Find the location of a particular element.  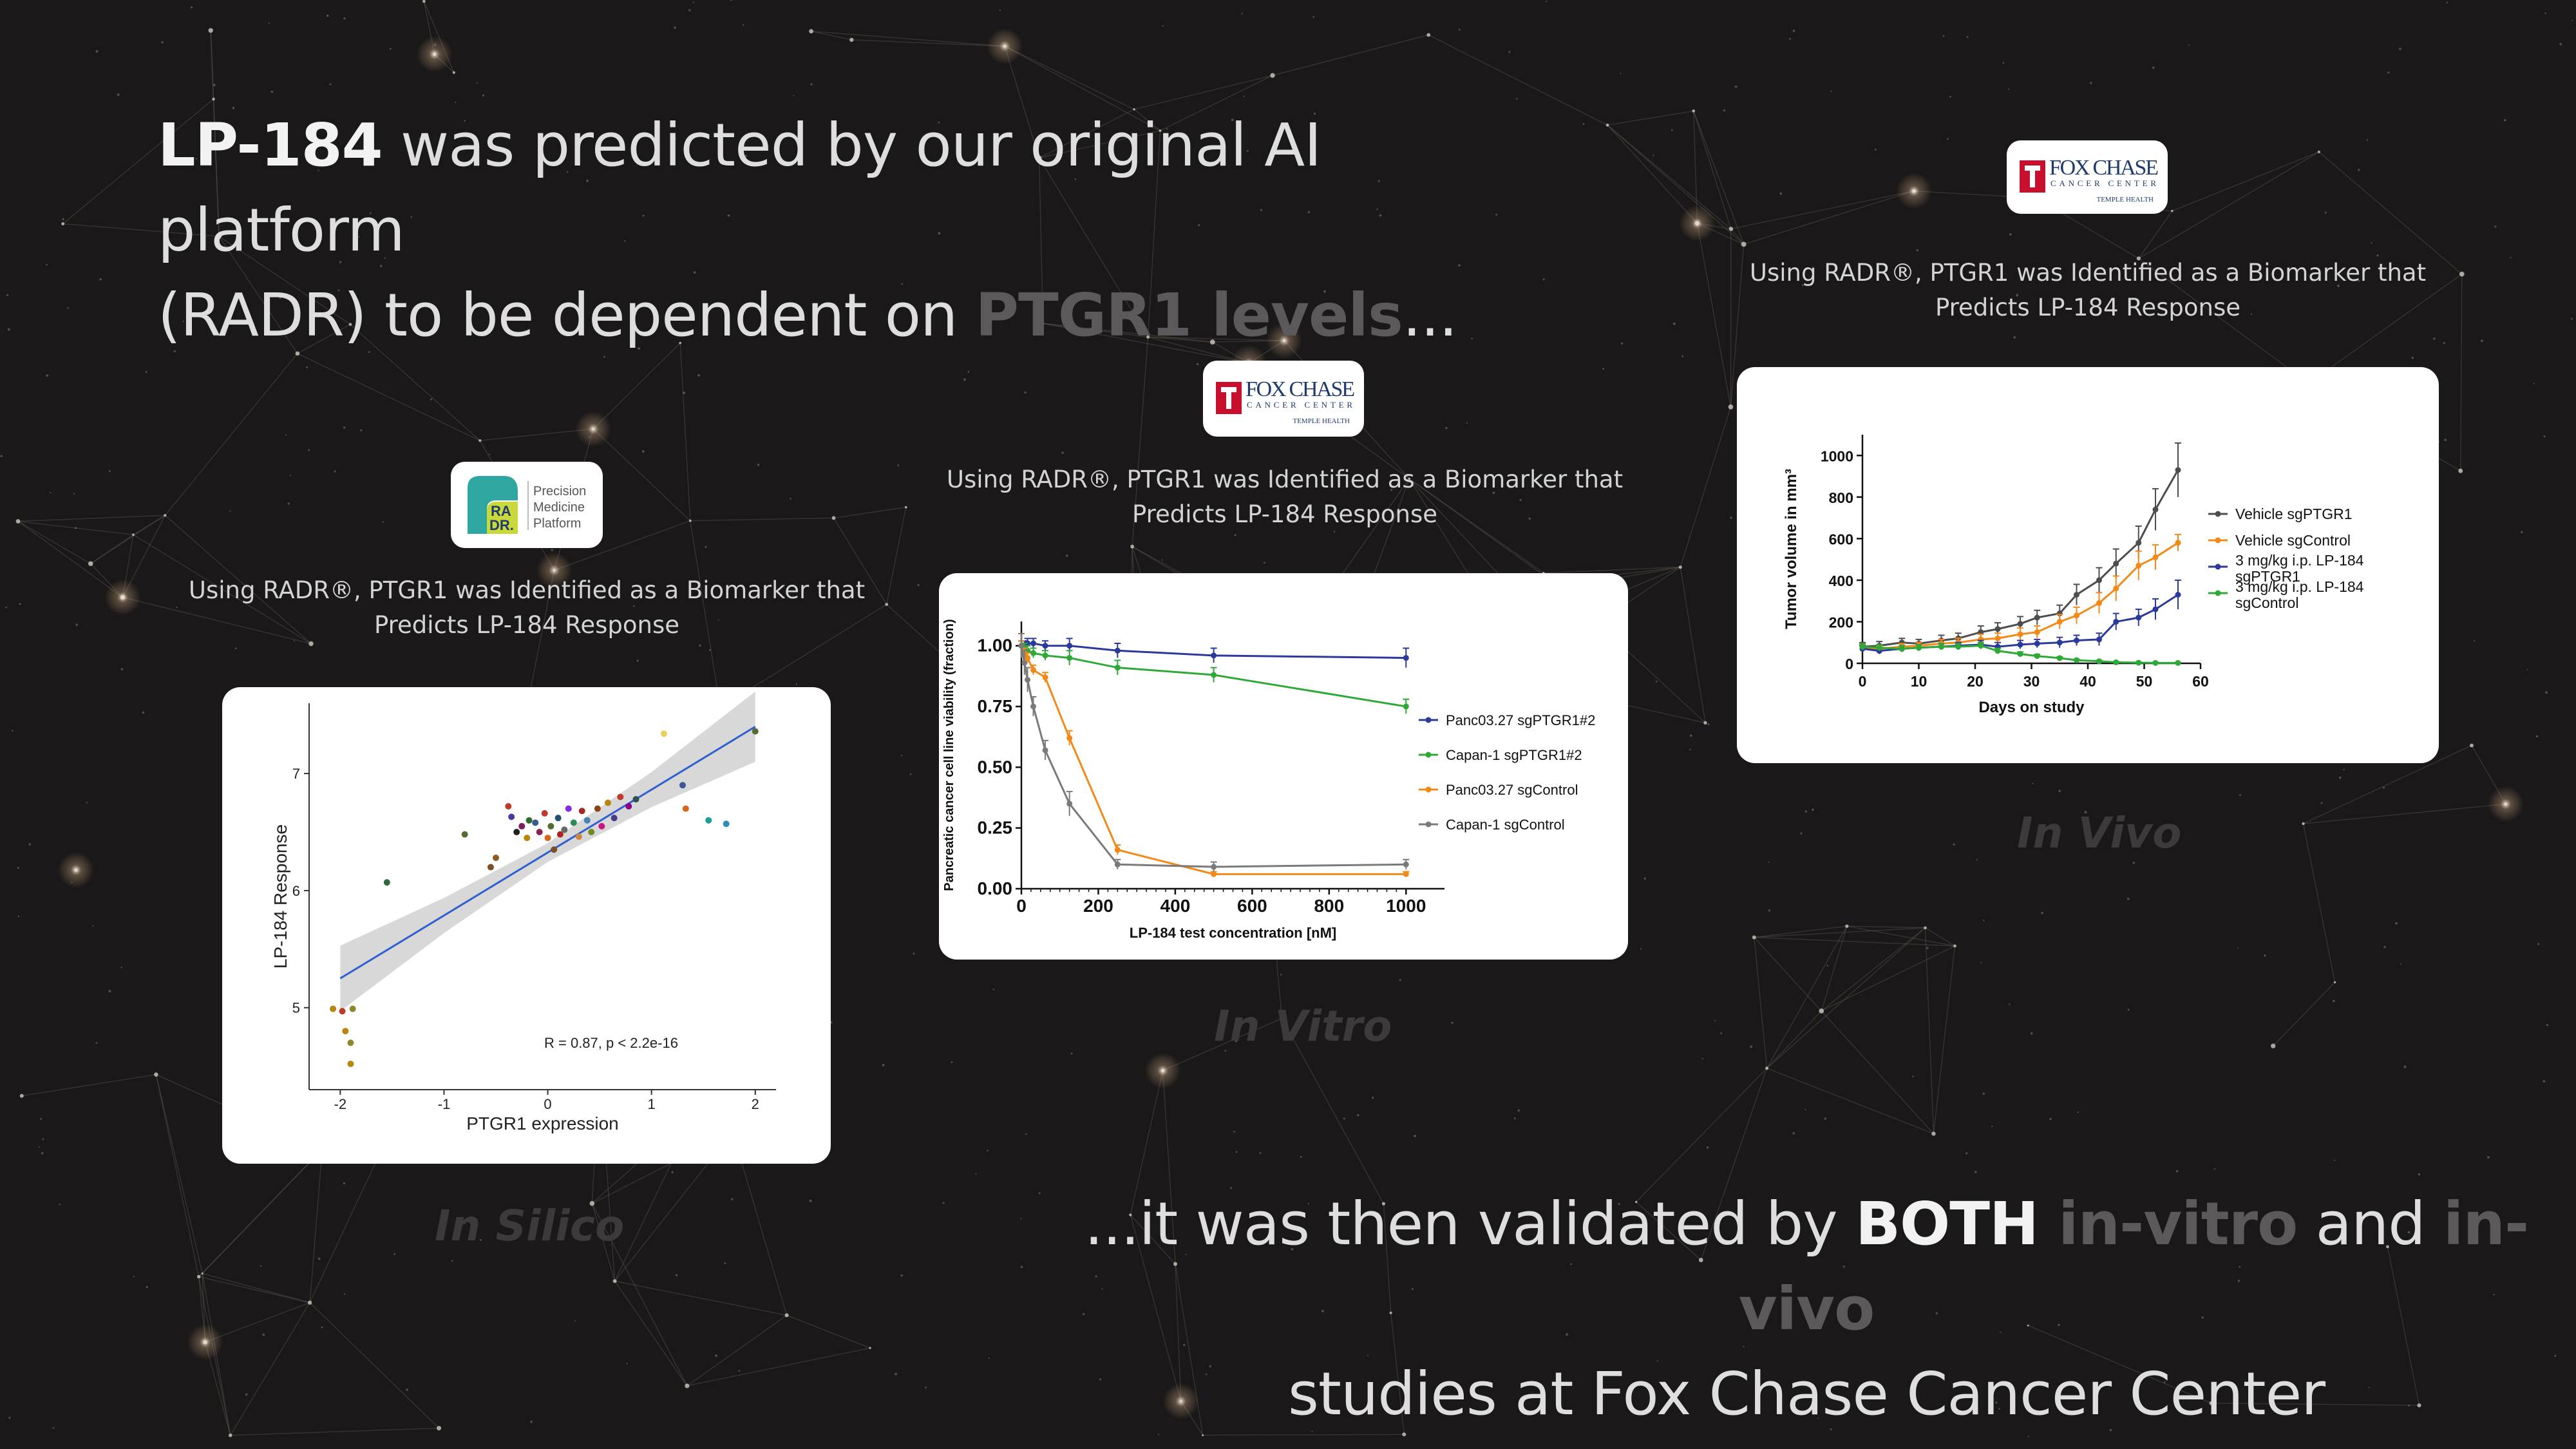

y-tick-label: 0.75 is located at coordinates (996, 706).